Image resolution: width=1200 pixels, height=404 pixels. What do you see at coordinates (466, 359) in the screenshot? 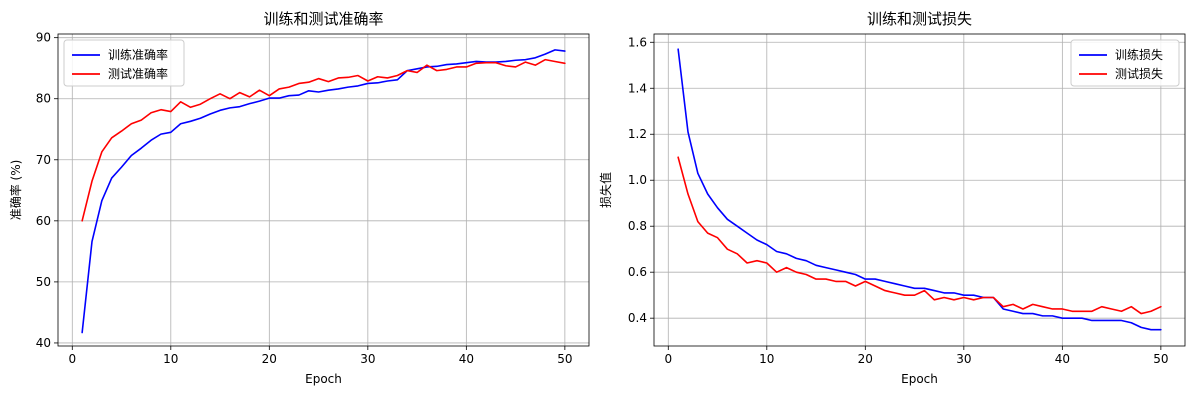
I see `x-tick-label: 40` at bounding box center [466, 359].